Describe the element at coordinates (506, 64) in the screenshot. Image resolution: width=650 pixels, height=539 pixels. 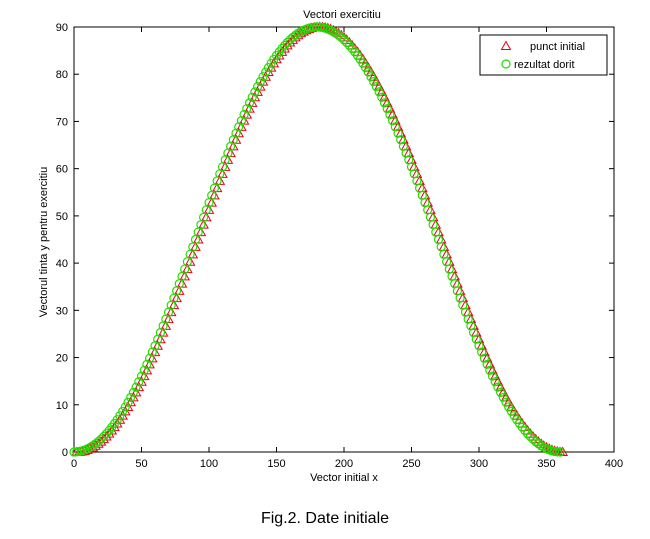
I see `legend-marker-rezultat-dorit` at that location.